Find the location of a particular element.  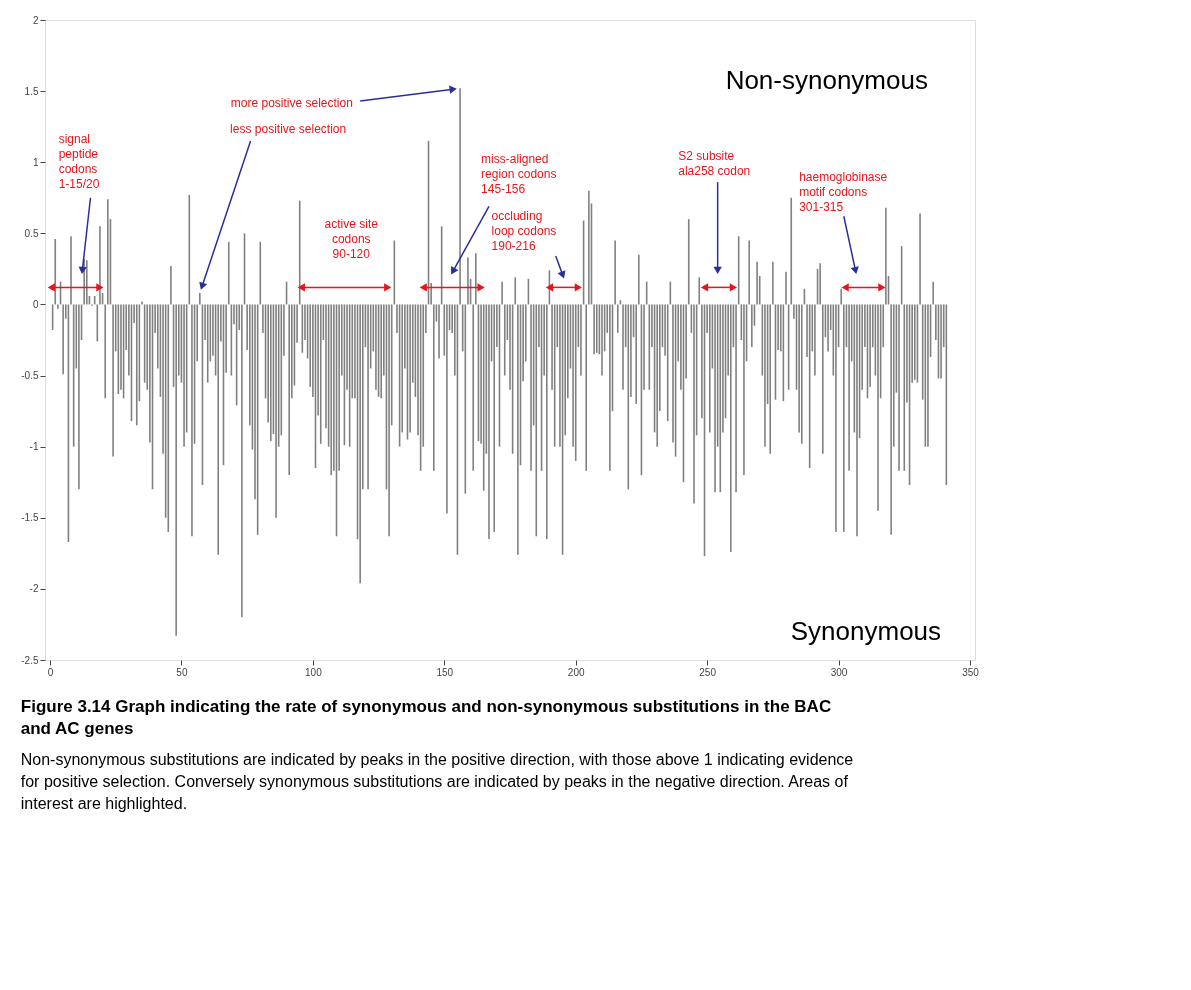

y-tick-label: 1.5 is located at coordinates (31, 91).